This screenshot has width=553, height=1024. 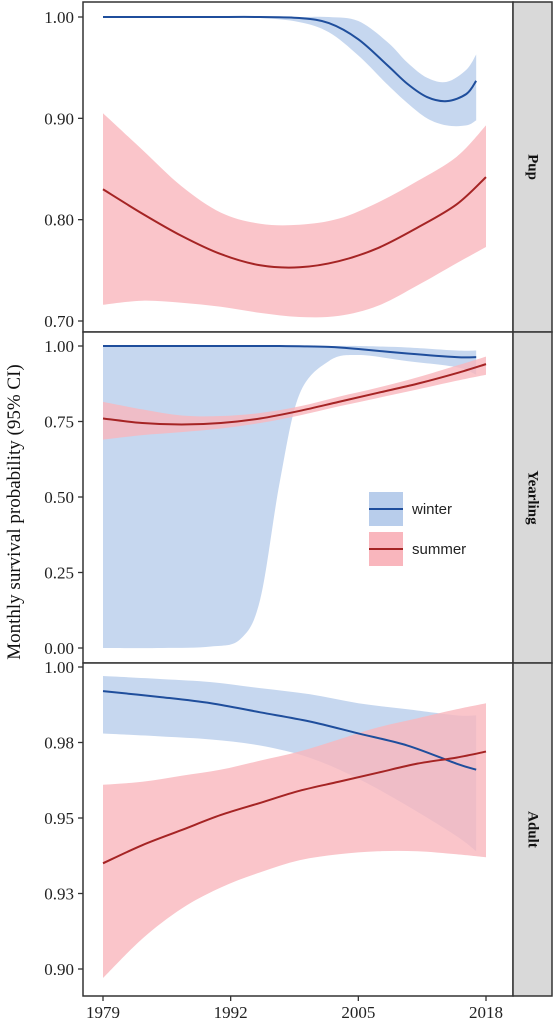 What do you see at coordinates (59, 894) in the screenshot?
I see `adult-y-tick-label: 0.93` at bounding box center [59, 894].